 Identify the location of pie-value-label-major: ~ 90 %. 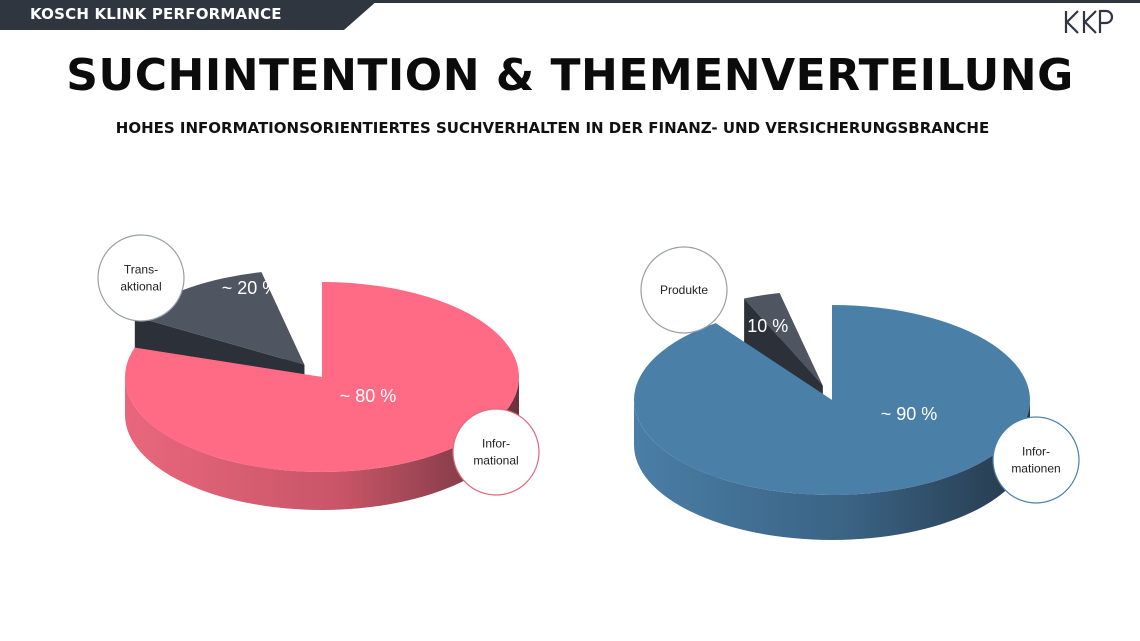
(909, 414).